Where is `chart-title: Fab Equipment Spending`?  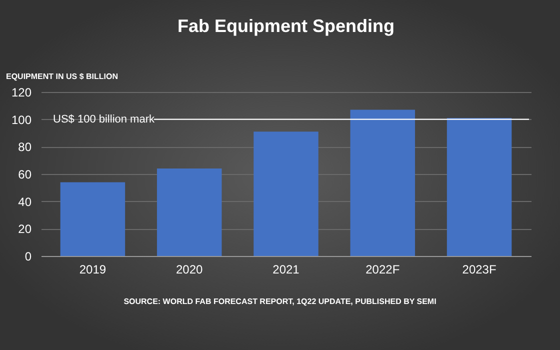 chart-title: Fab Equipment Spending is located at coordinates (286, 26).